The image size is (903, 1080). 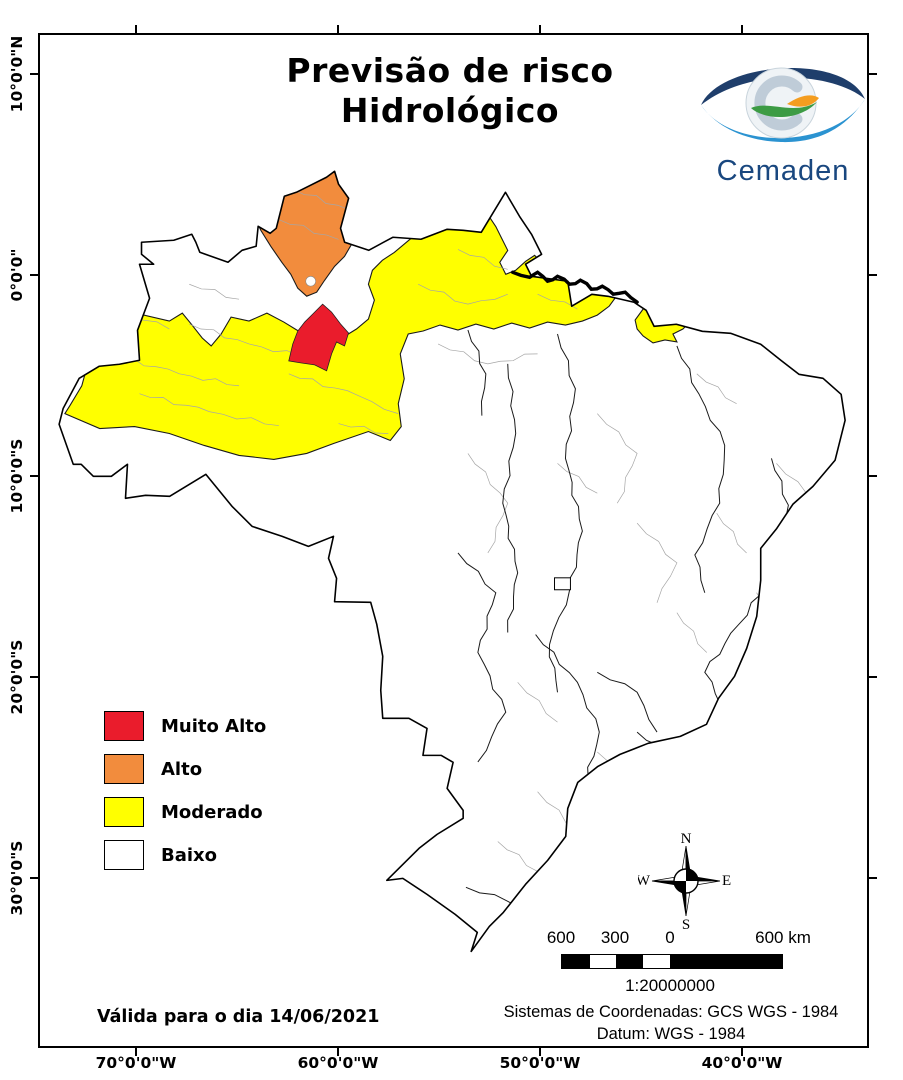 I want to click on latitude-label: 0°0'0", so click(x=17, y=275).